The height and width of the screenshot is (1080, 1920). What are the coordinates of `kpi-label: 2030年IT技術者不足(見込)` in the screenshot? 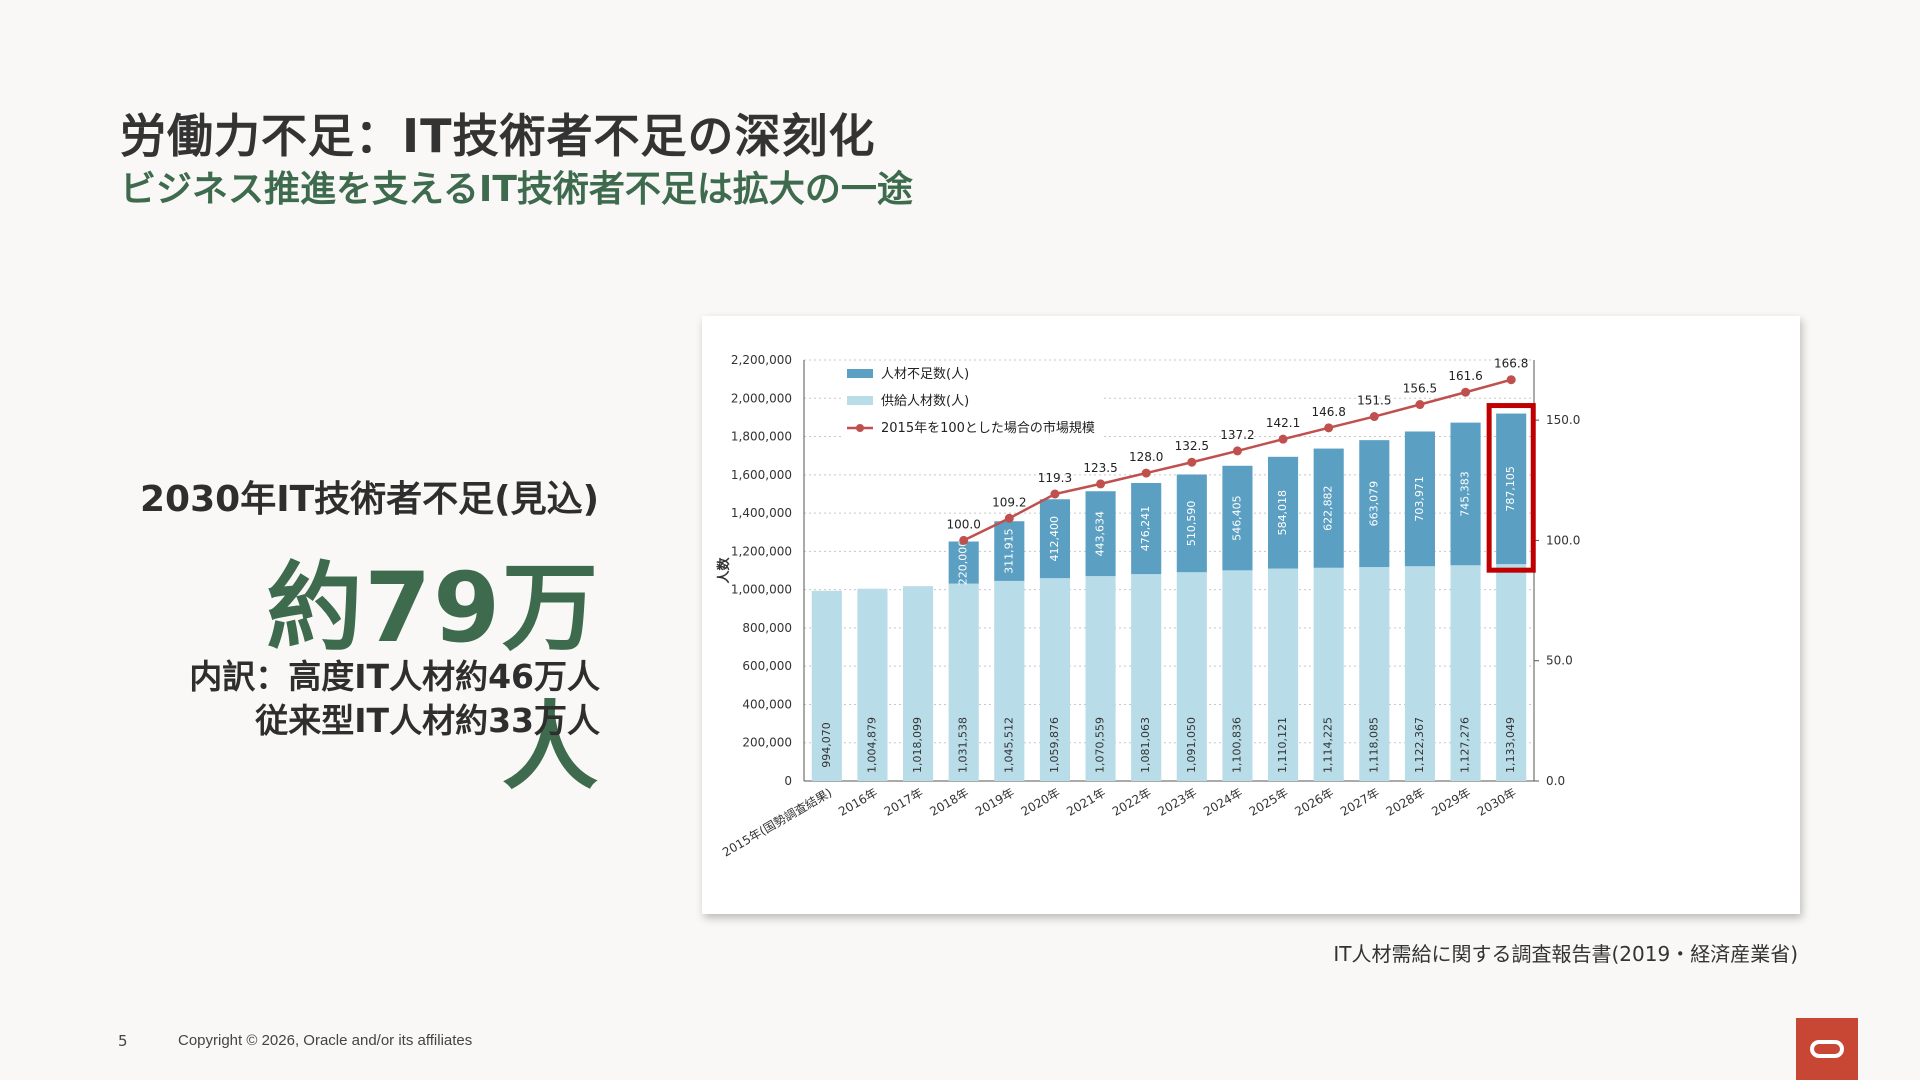 It's located at (370, 499).